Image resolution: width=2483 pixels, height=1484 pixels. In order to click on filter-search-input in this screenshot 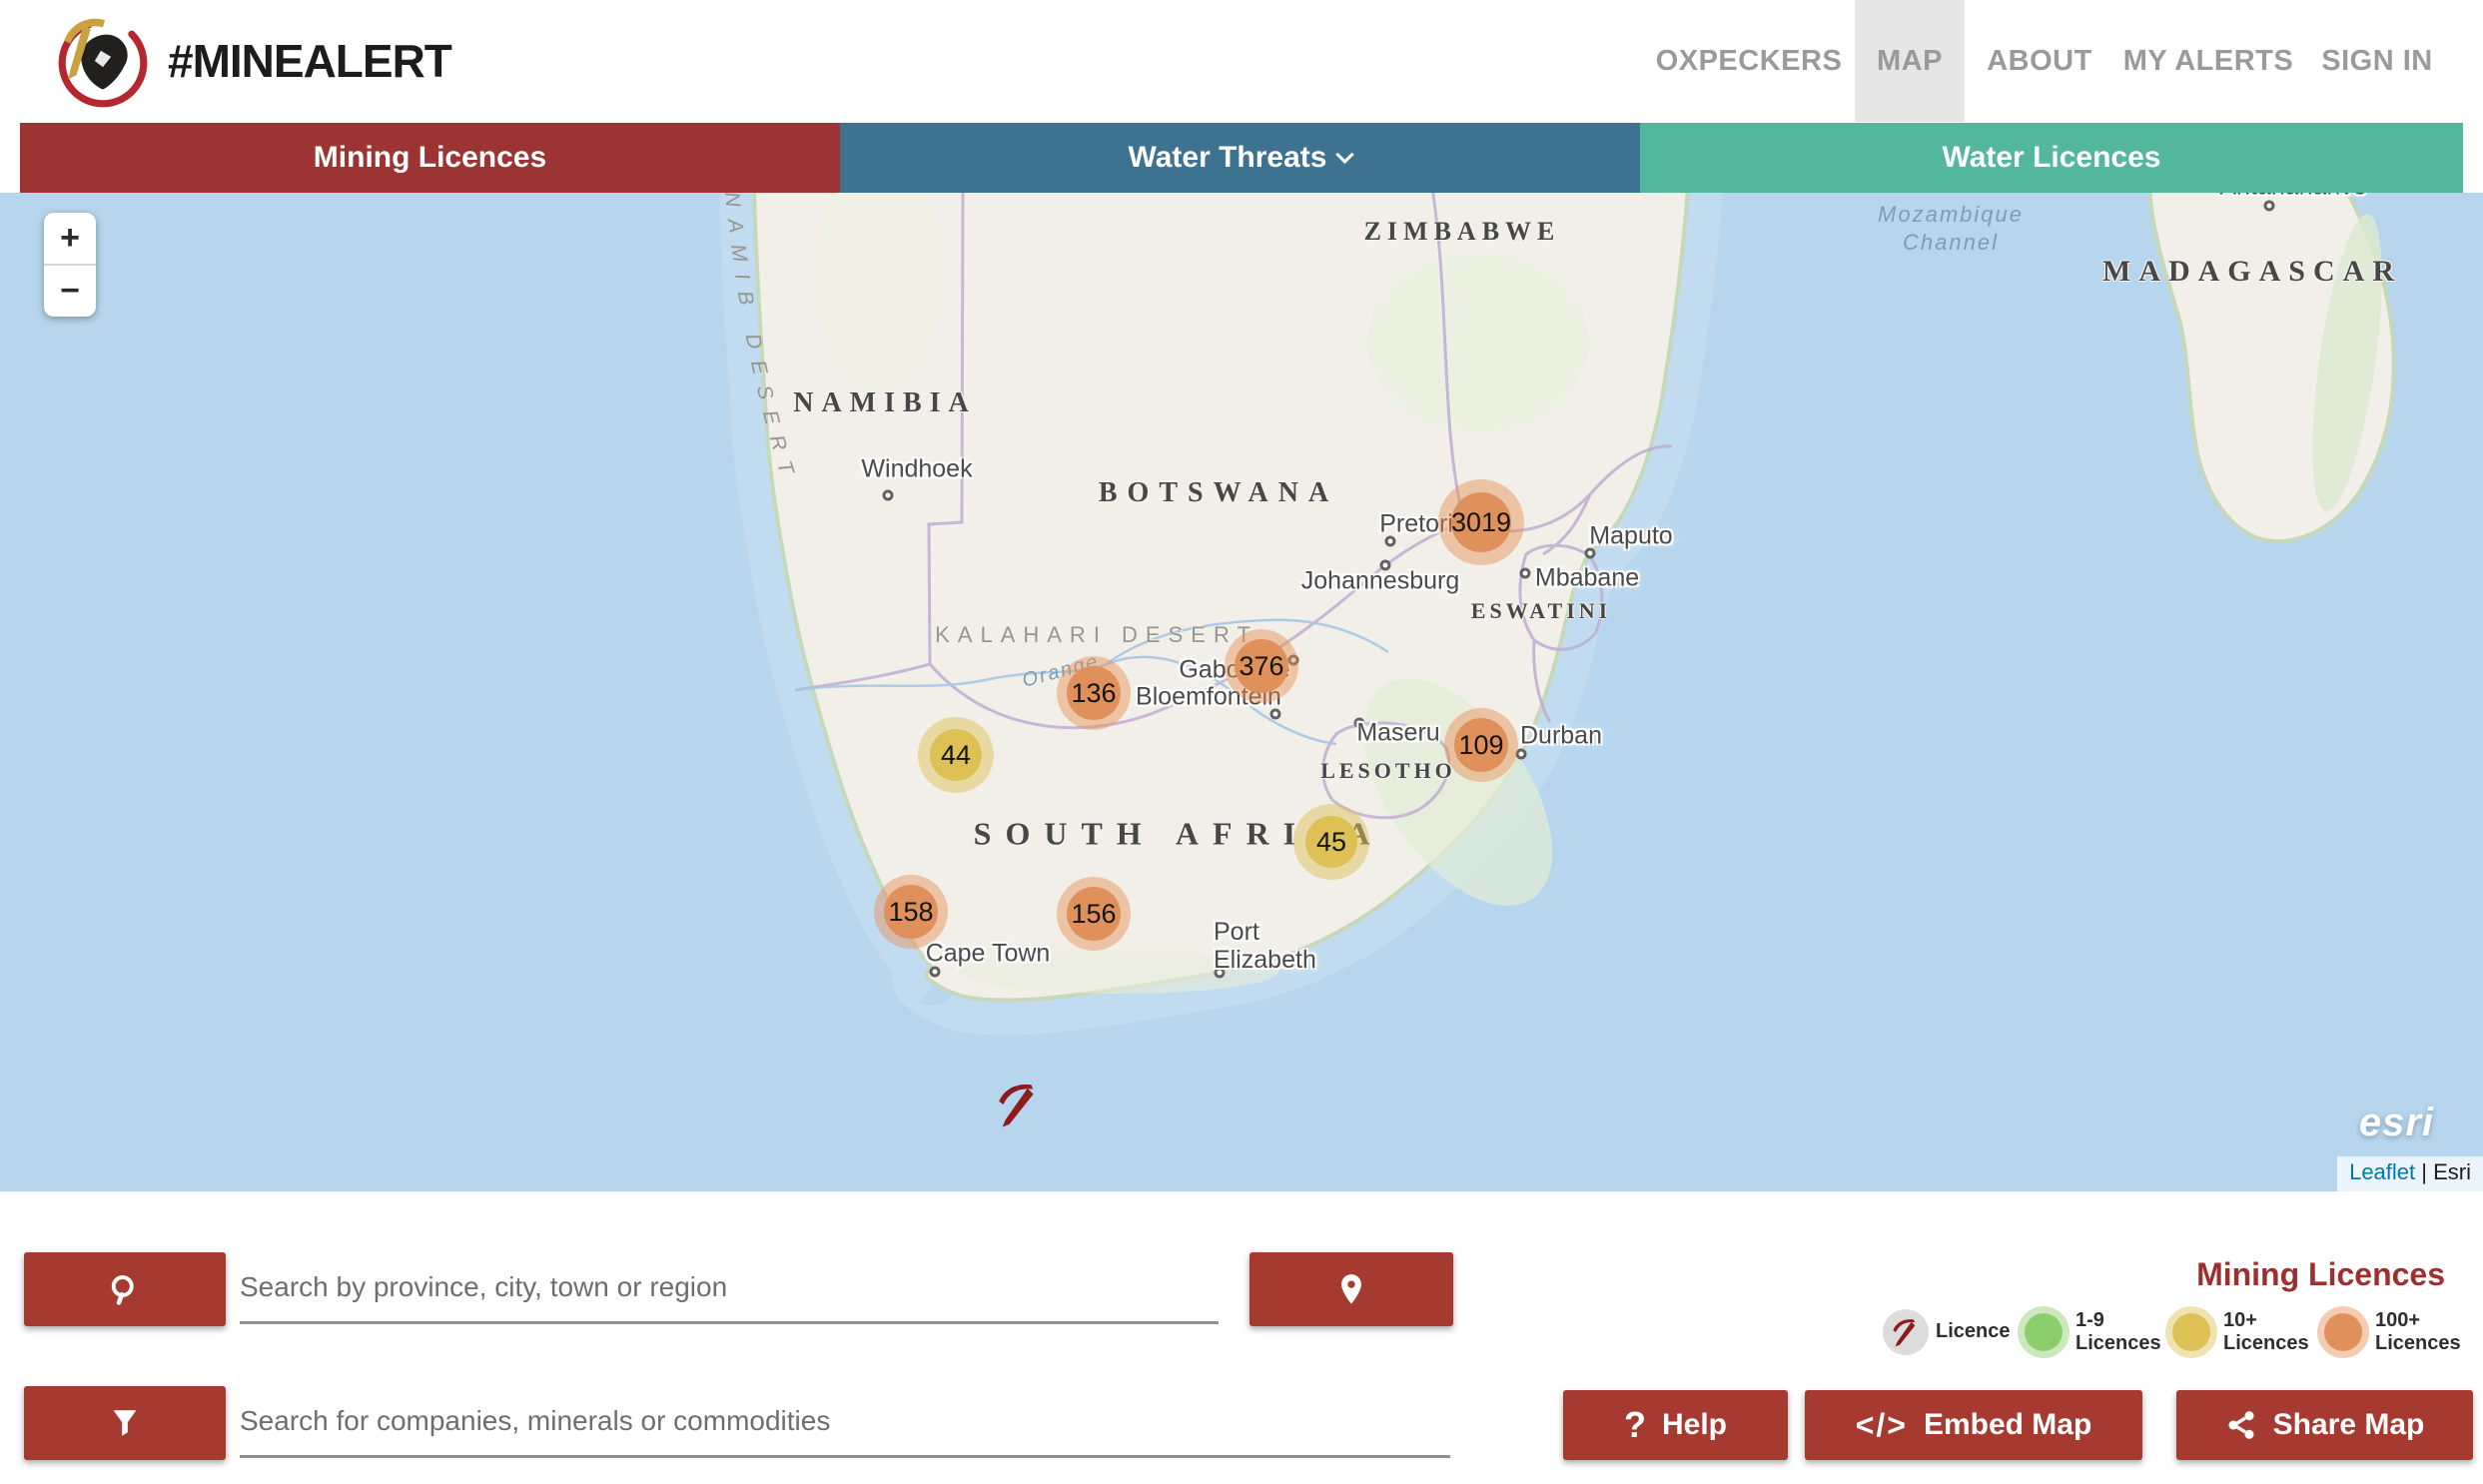, I will do `click(845, 1422)`.